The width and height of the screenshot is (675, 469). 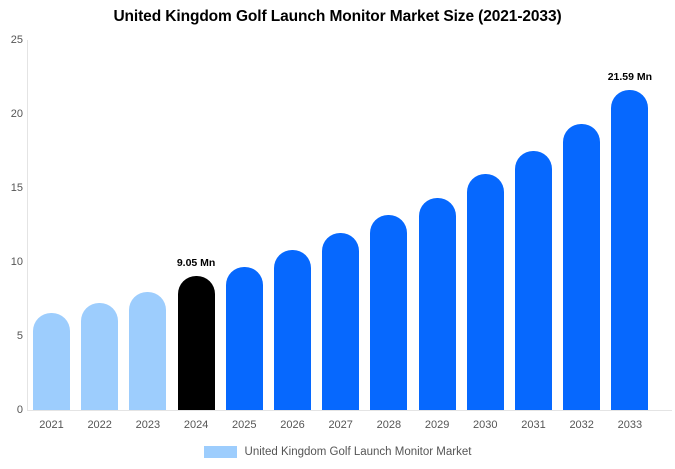 What do you see at coordinates (292, 425) in the screenshot?
I see `x-axis-tick-2026: 2026` at bounding box center [292, 425].